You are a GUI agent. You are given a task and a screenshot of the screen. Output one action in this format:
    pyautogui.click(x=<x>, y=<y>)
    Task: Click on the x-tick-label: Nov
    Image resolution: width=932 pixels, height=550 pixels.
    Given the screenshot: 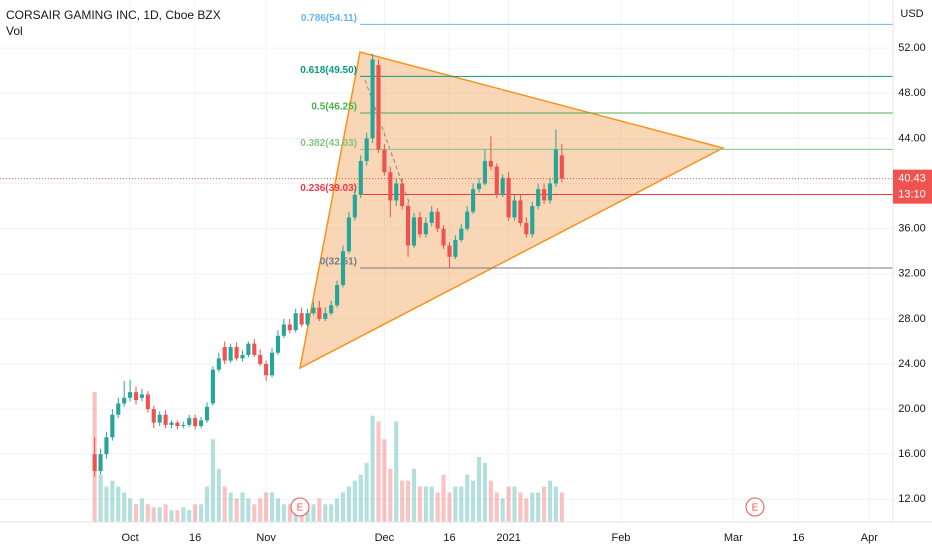 What is the action you would take?
    pyautogui.click(x=266, y=538)
    